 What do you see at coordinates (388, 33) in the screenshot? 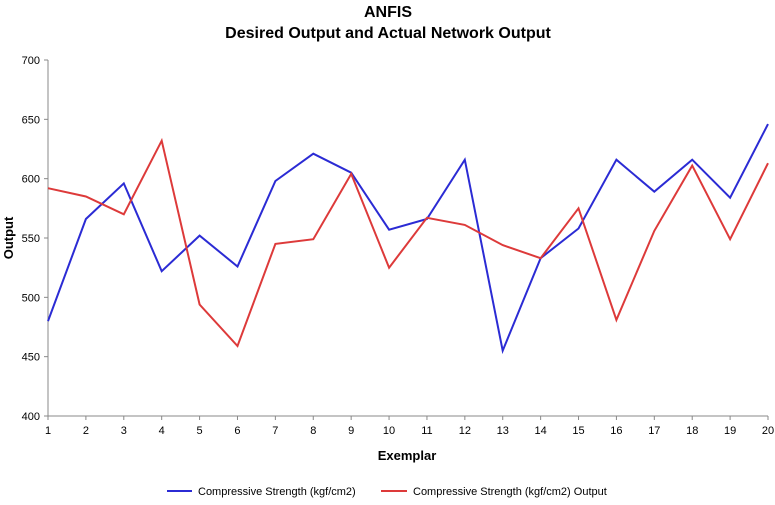
I see `chart-subtitle: Desired Output and Actual Network Output` at bounding box center [388, 33].